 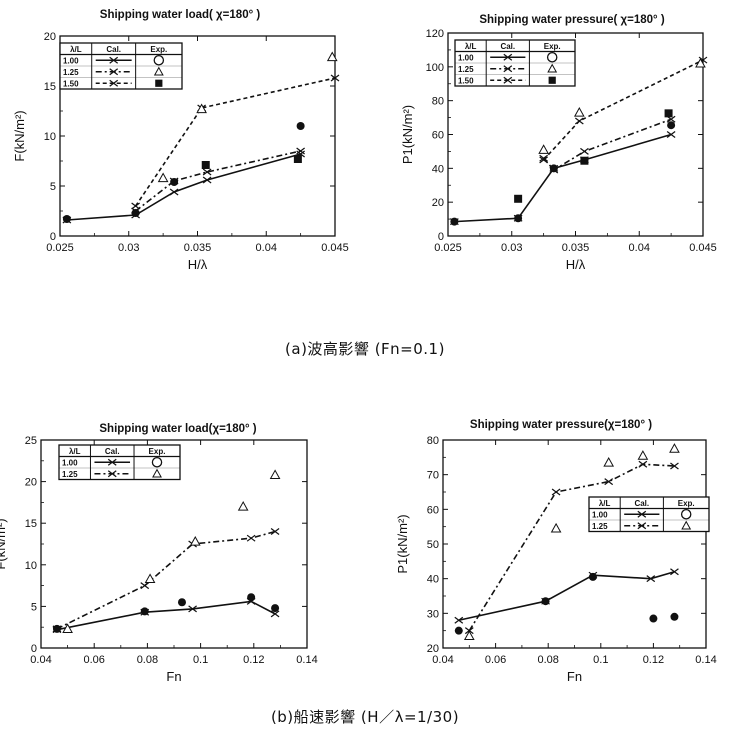 I want to click on x-tick-label: 0.08, so click(x=547, y=660).